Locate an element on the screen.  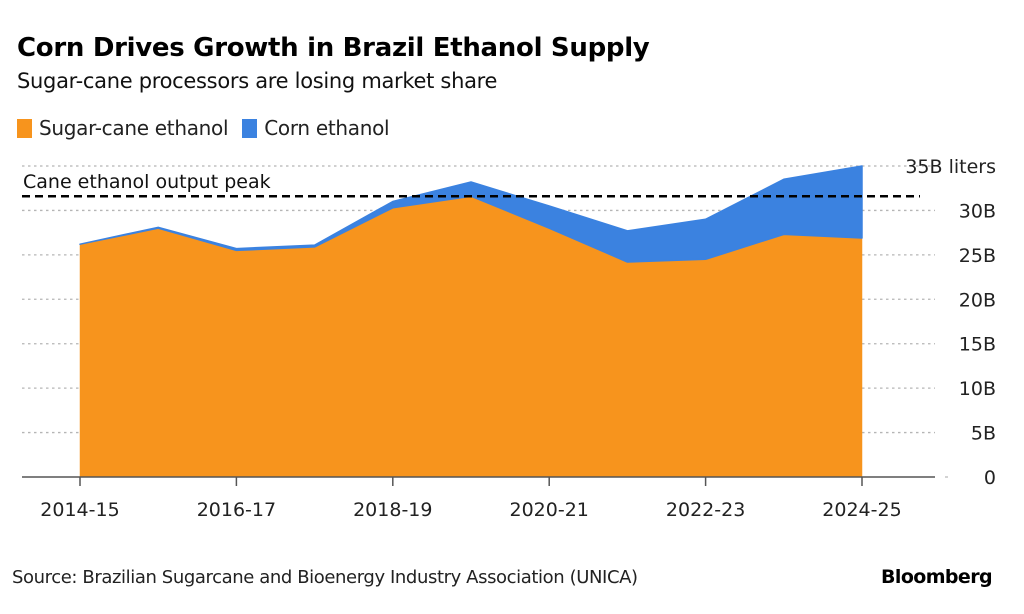
x-tick-label: 2022-23 is located at coordinates (705, 510).